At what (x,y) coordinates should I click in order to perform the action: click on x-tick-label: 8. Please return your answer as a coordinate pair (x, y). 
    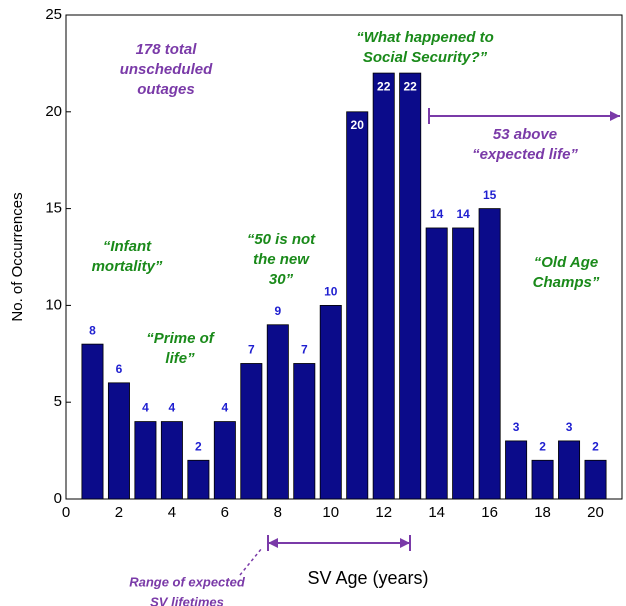
    Looking at the image, I should click on (278, 512).